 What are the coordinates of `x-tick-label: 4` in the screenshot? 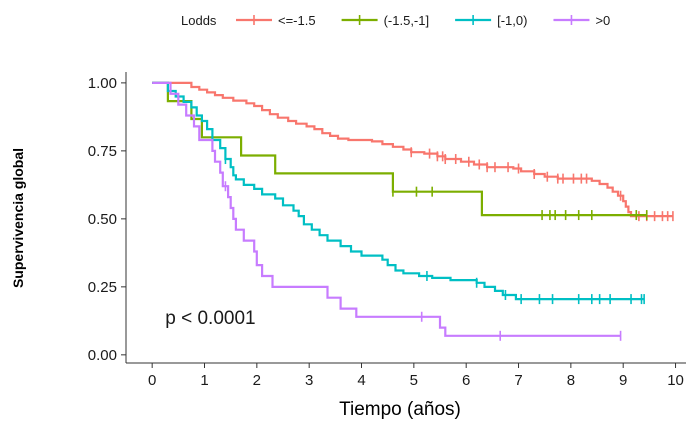 It's located at (361, 380).